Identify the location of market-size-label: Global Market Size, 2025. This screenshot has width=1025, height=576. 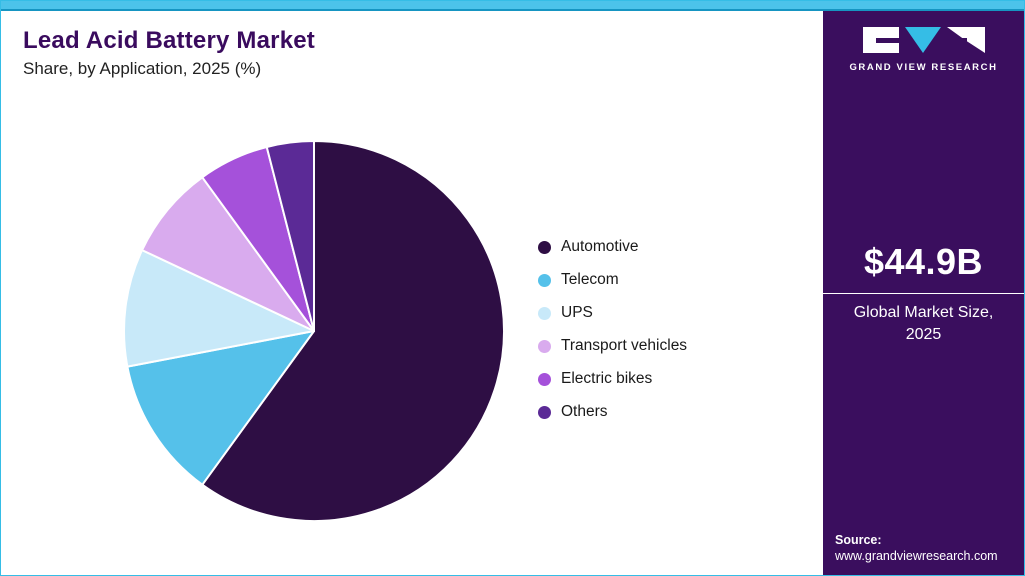
(923, 323).